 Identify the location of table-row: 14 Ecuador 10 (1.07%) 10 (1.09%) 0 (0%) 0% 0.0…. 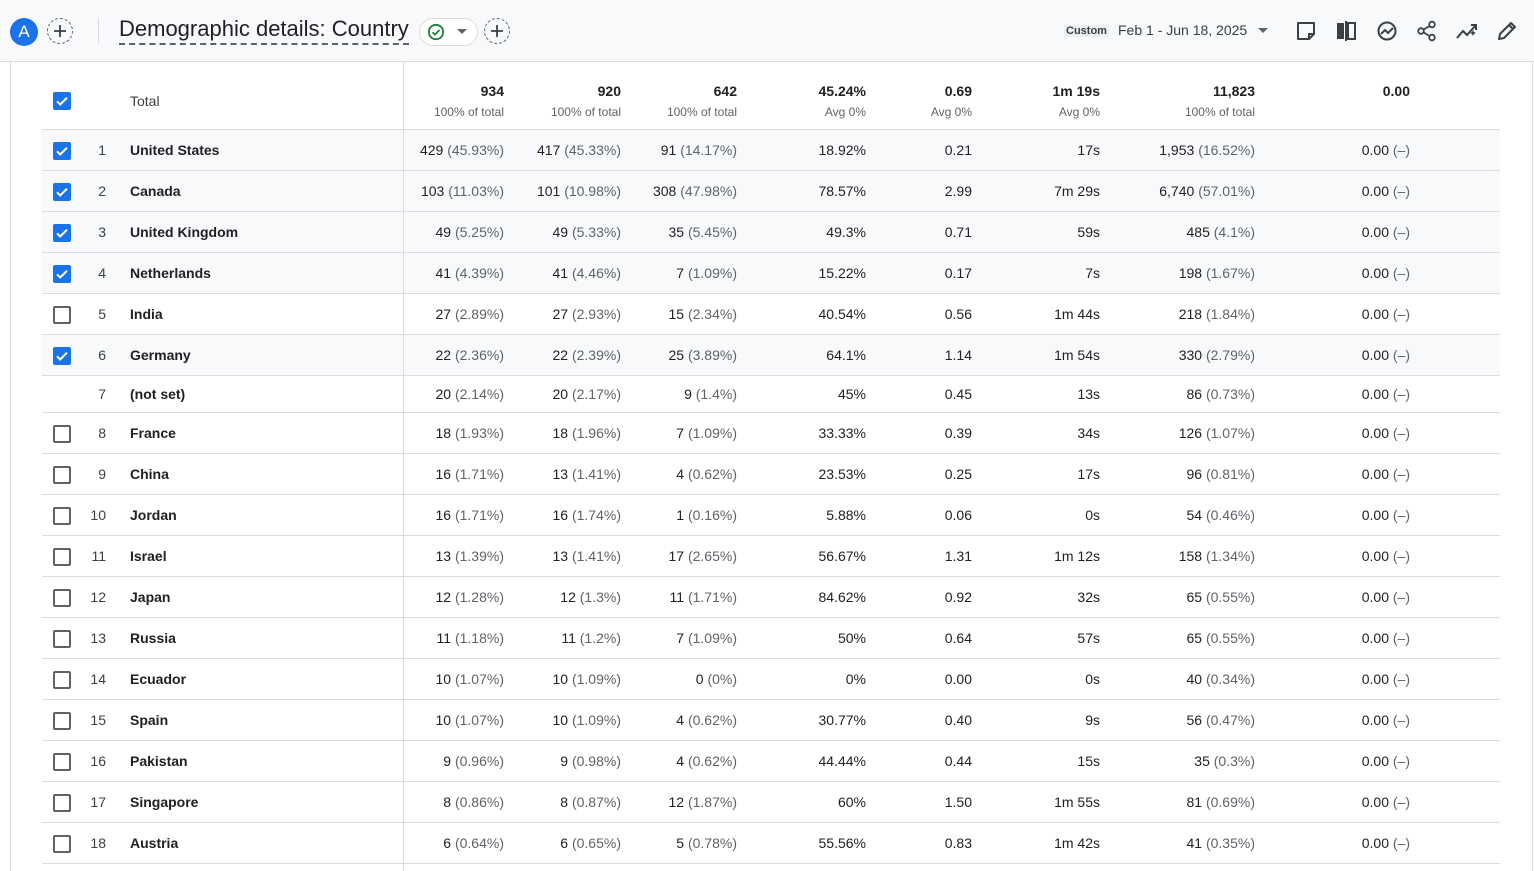
(771, 679).